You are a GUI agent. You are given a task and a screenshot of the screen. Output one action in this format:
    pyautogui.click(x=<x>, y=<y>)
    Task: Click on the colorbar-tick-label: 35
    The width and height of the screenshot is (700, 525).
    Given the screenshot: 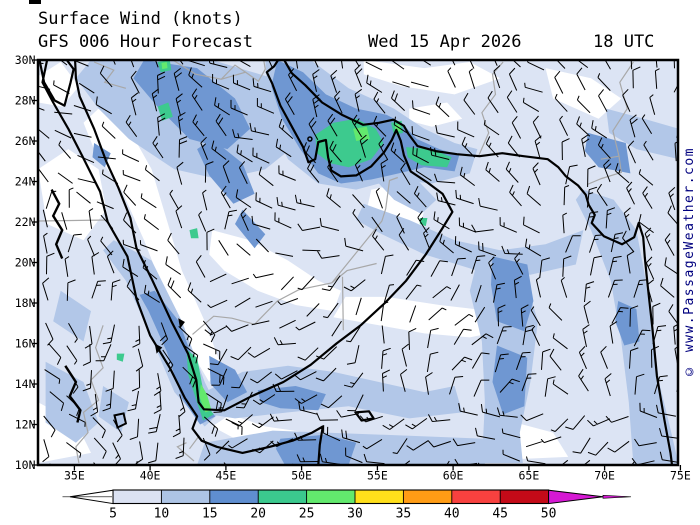 What is the action you would take?
    pyautogui.click(x=404, y=514)
    